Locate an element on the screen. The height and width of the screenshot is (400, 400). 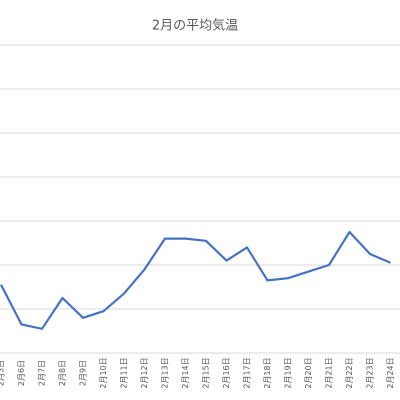
x-tick-label: 2月16日 is located at coordinates (226, 372).